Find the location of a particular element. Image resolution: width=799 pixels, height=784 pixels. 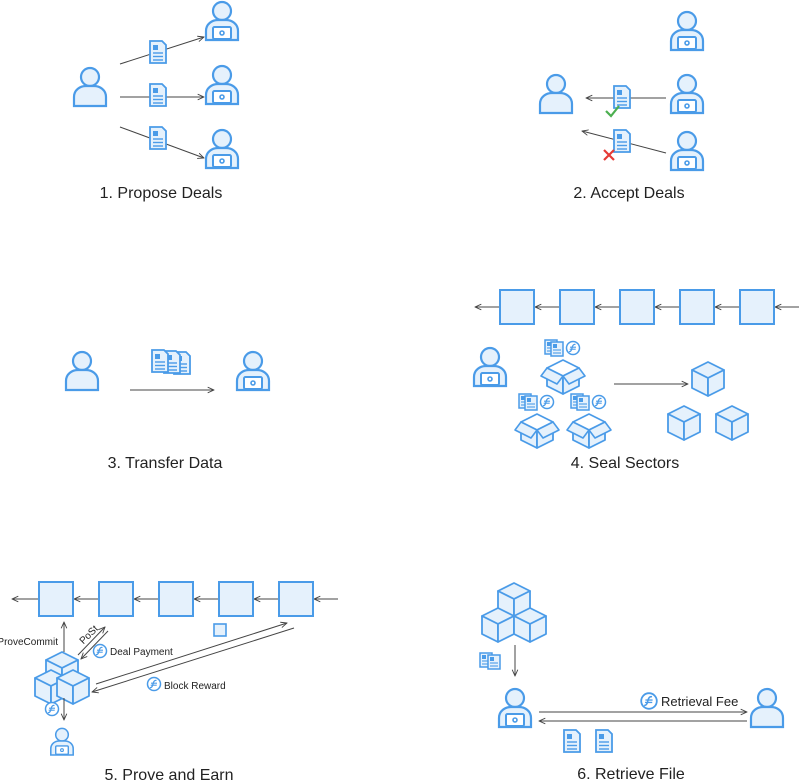

block-reward-label: Block Reward is located at coordinates (195, 686).